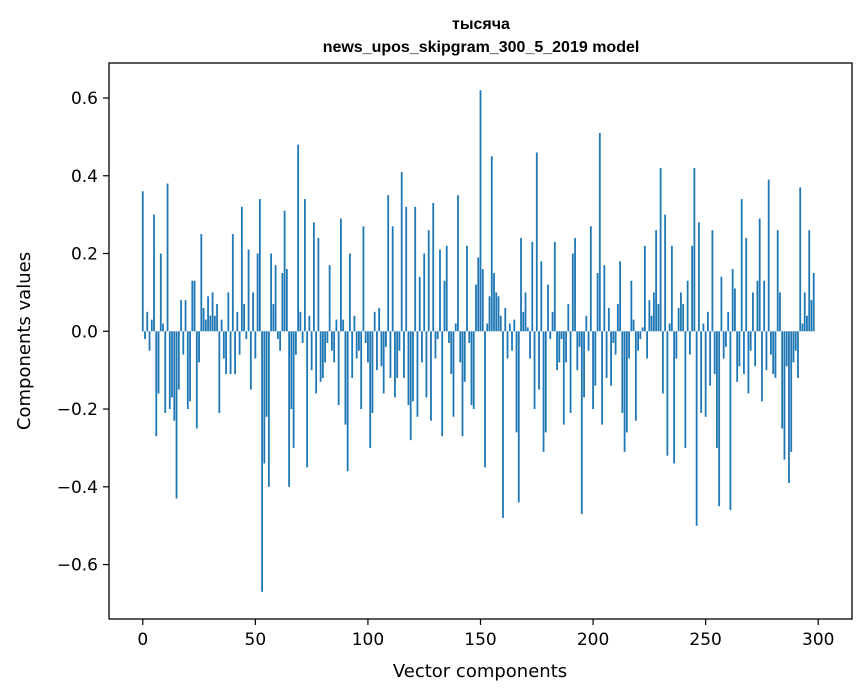 The image size is (867, 696). I want to click on chart-title: тысяча, so click(481, 24).